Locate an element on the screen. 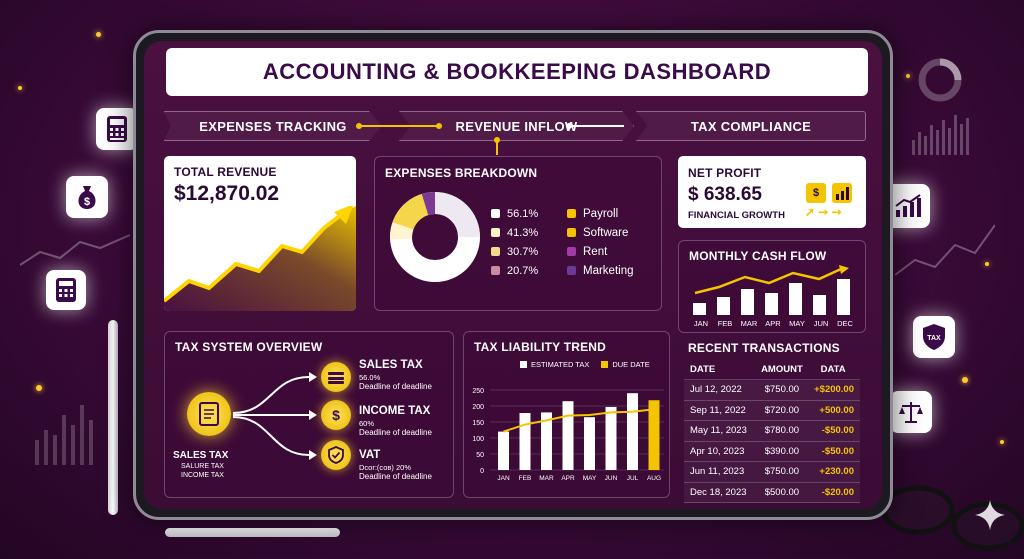 This screenshot has height=559, width=1024. x-tick-label: JUN is located at coordinates (611, 478).